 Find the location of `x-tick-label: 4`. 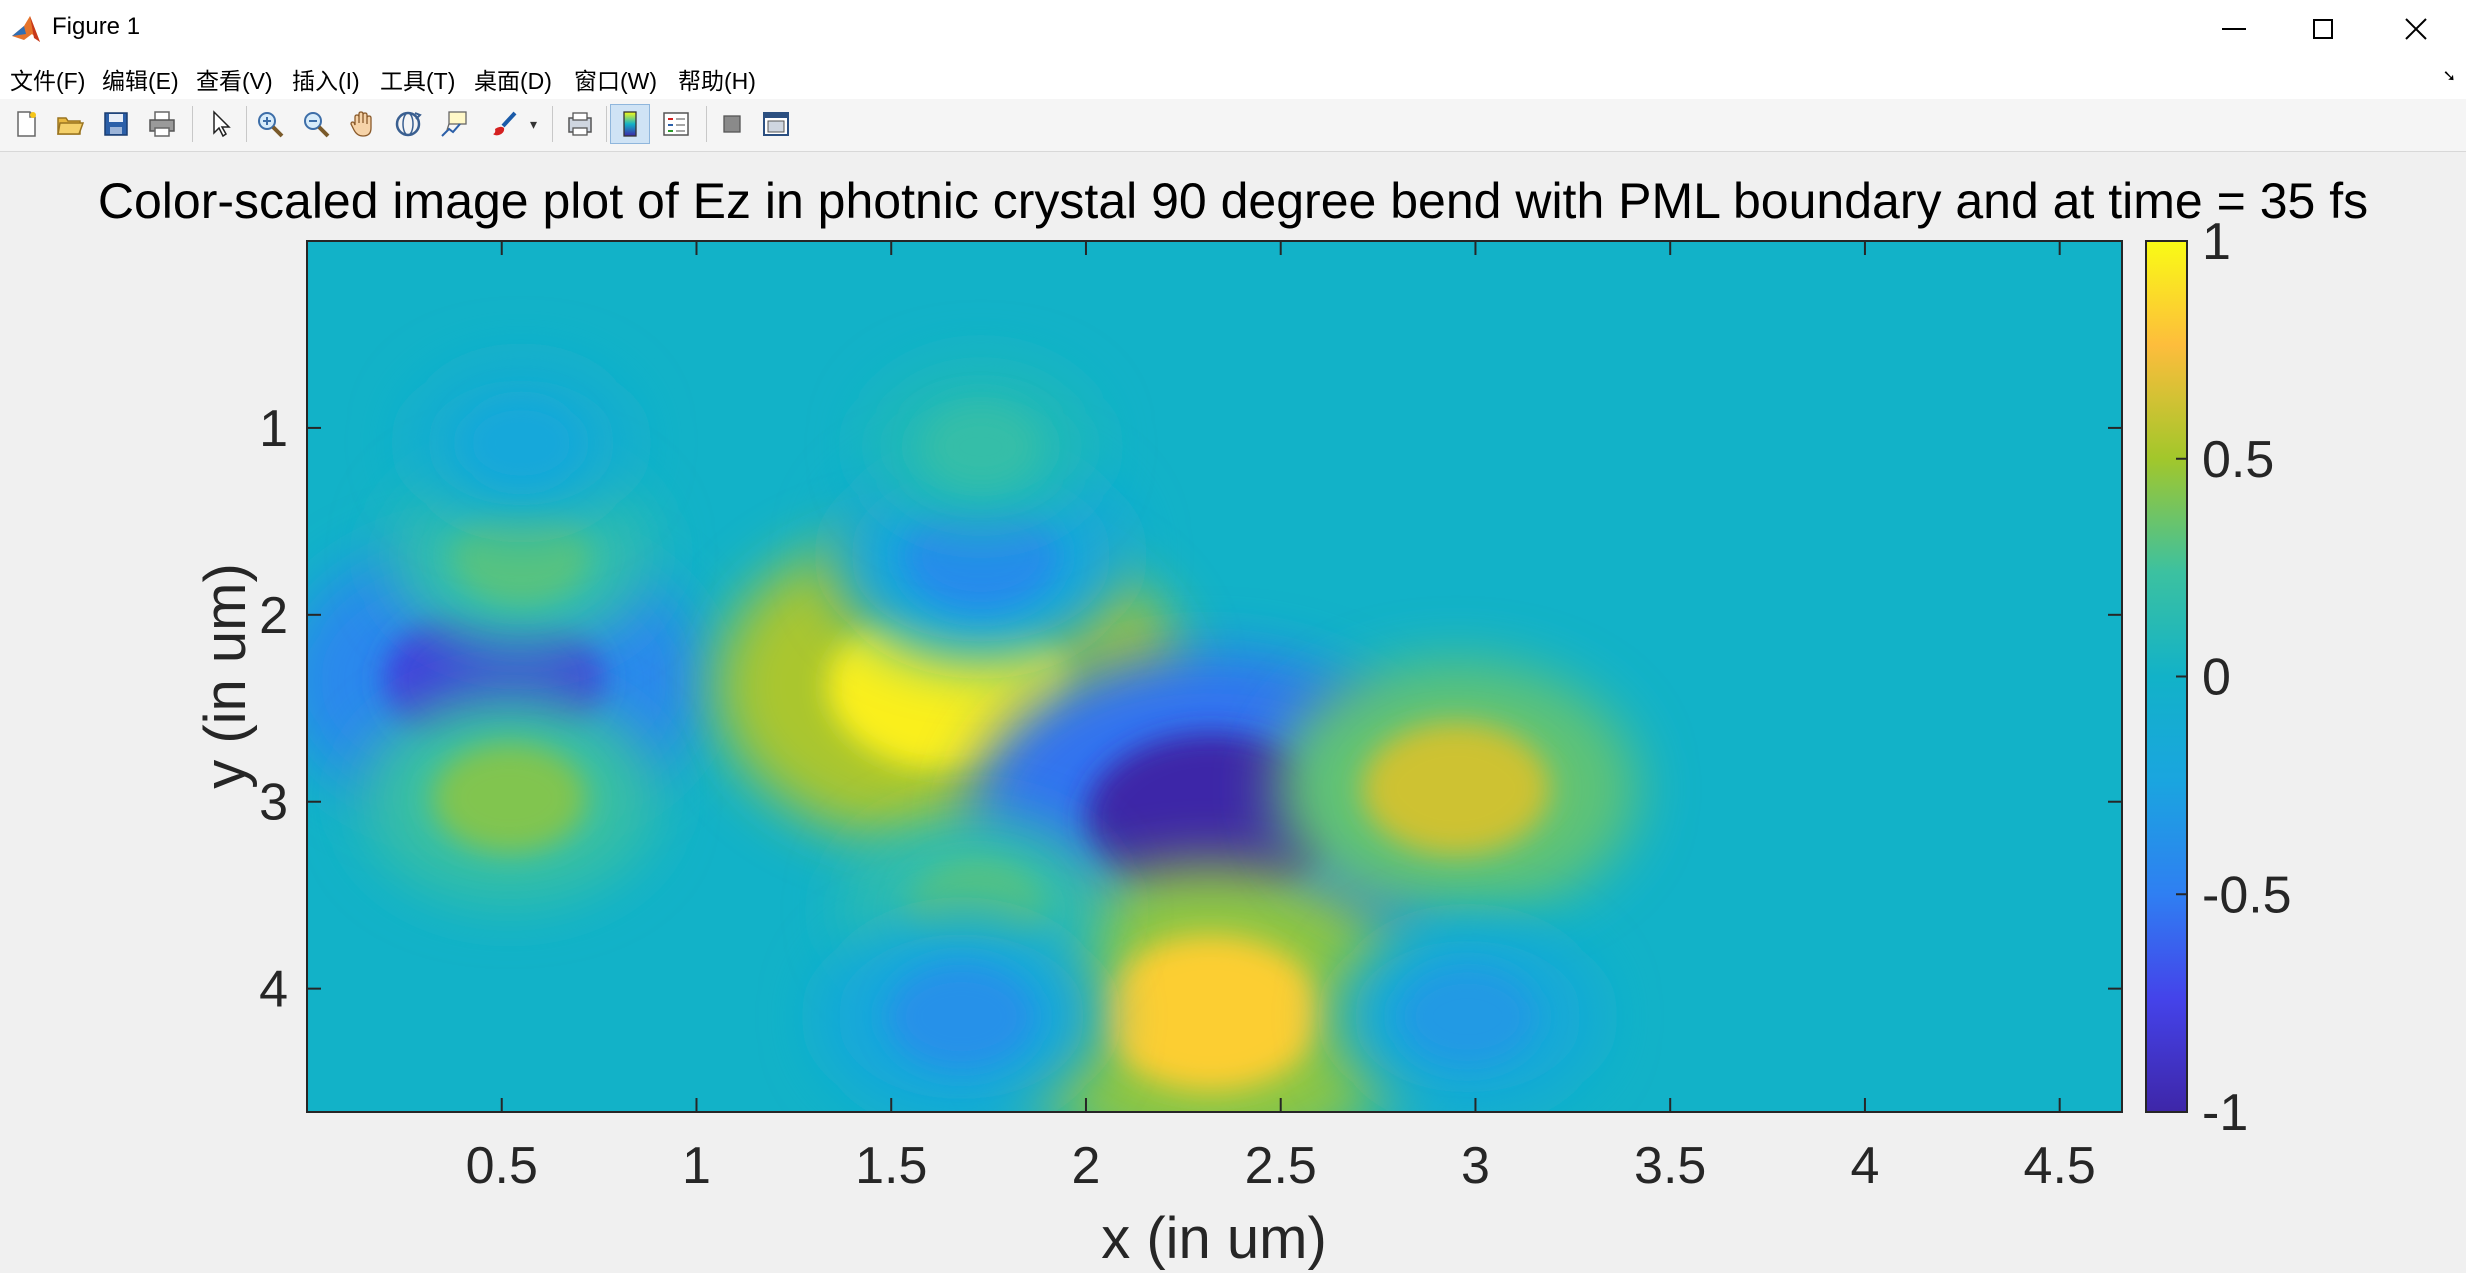

x-tick-label: 4 is located at coordinates (1864, 1166).